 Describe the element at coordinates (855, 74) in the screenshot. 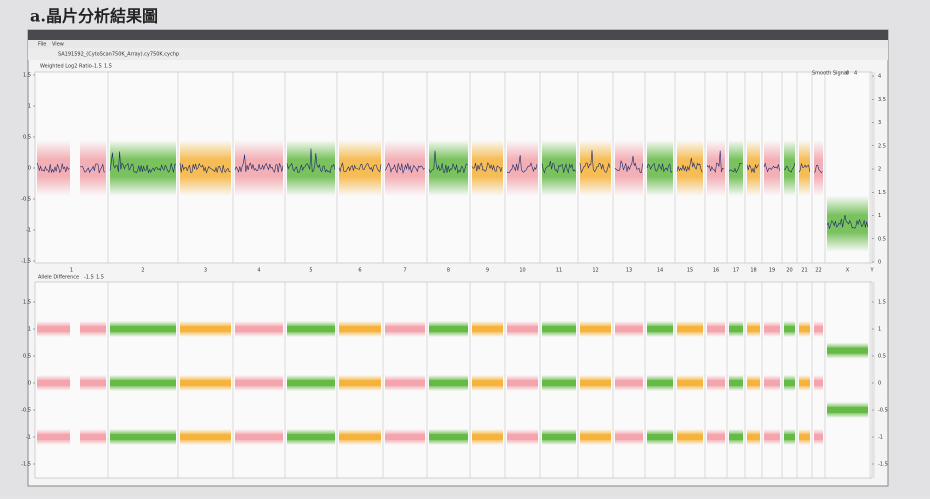

I see `right-range: 4` at that location.